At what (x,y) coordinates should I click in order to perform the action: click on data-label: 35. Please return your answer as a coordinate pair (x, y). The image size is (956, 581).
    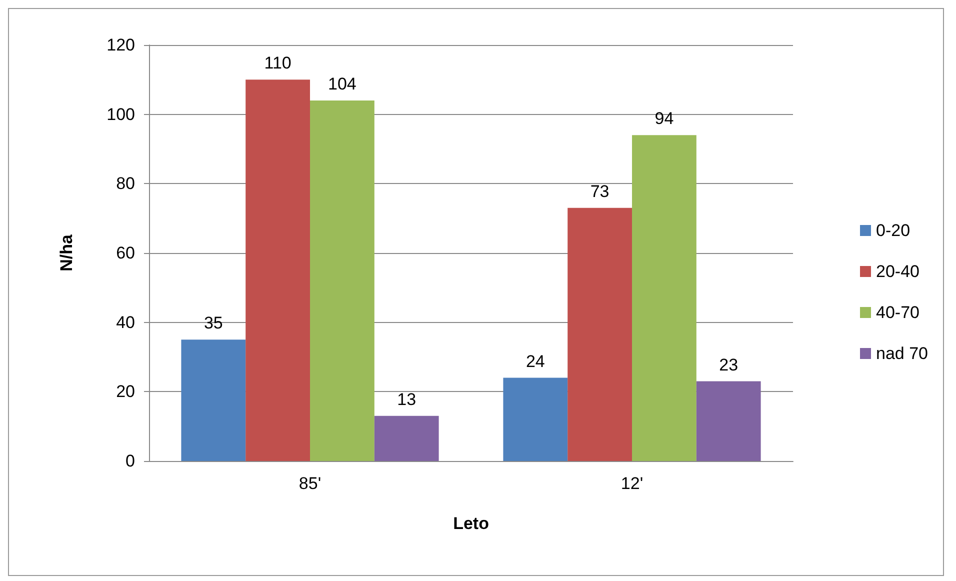
    Looking at the image, I should click on (213, 323).